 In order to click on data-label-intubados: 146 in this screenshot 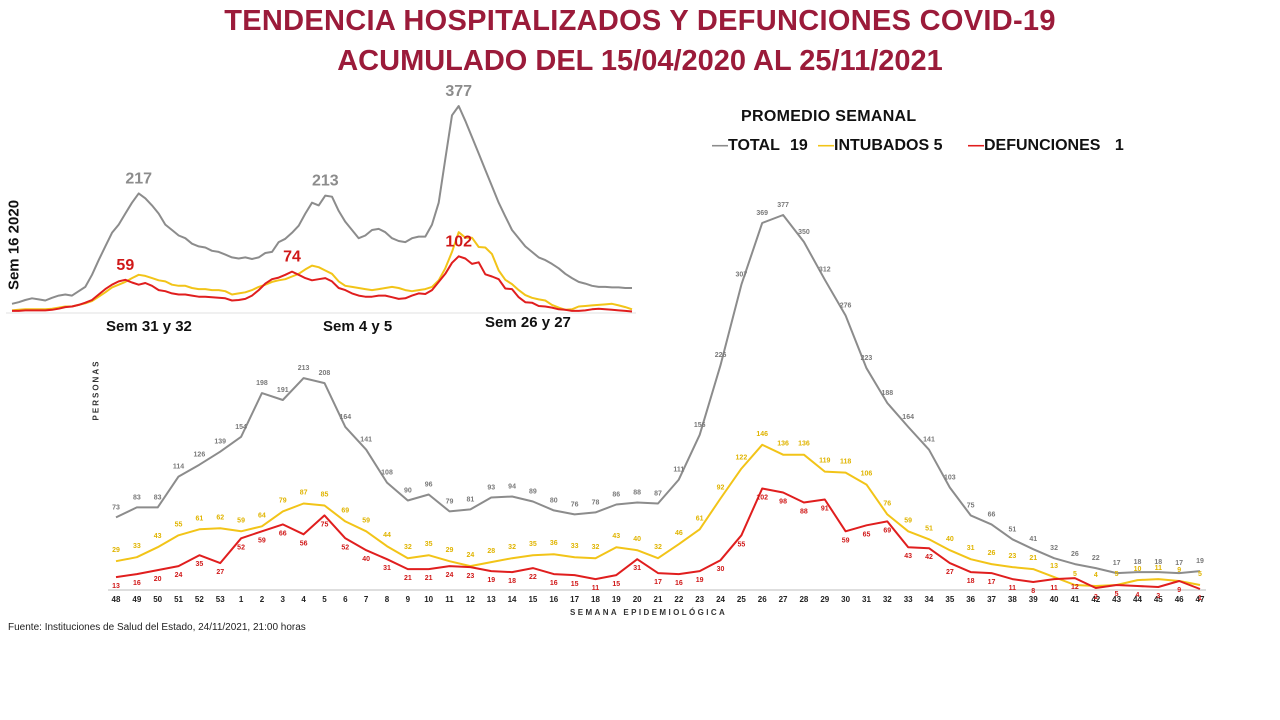, I will do `click(762, 434)`.